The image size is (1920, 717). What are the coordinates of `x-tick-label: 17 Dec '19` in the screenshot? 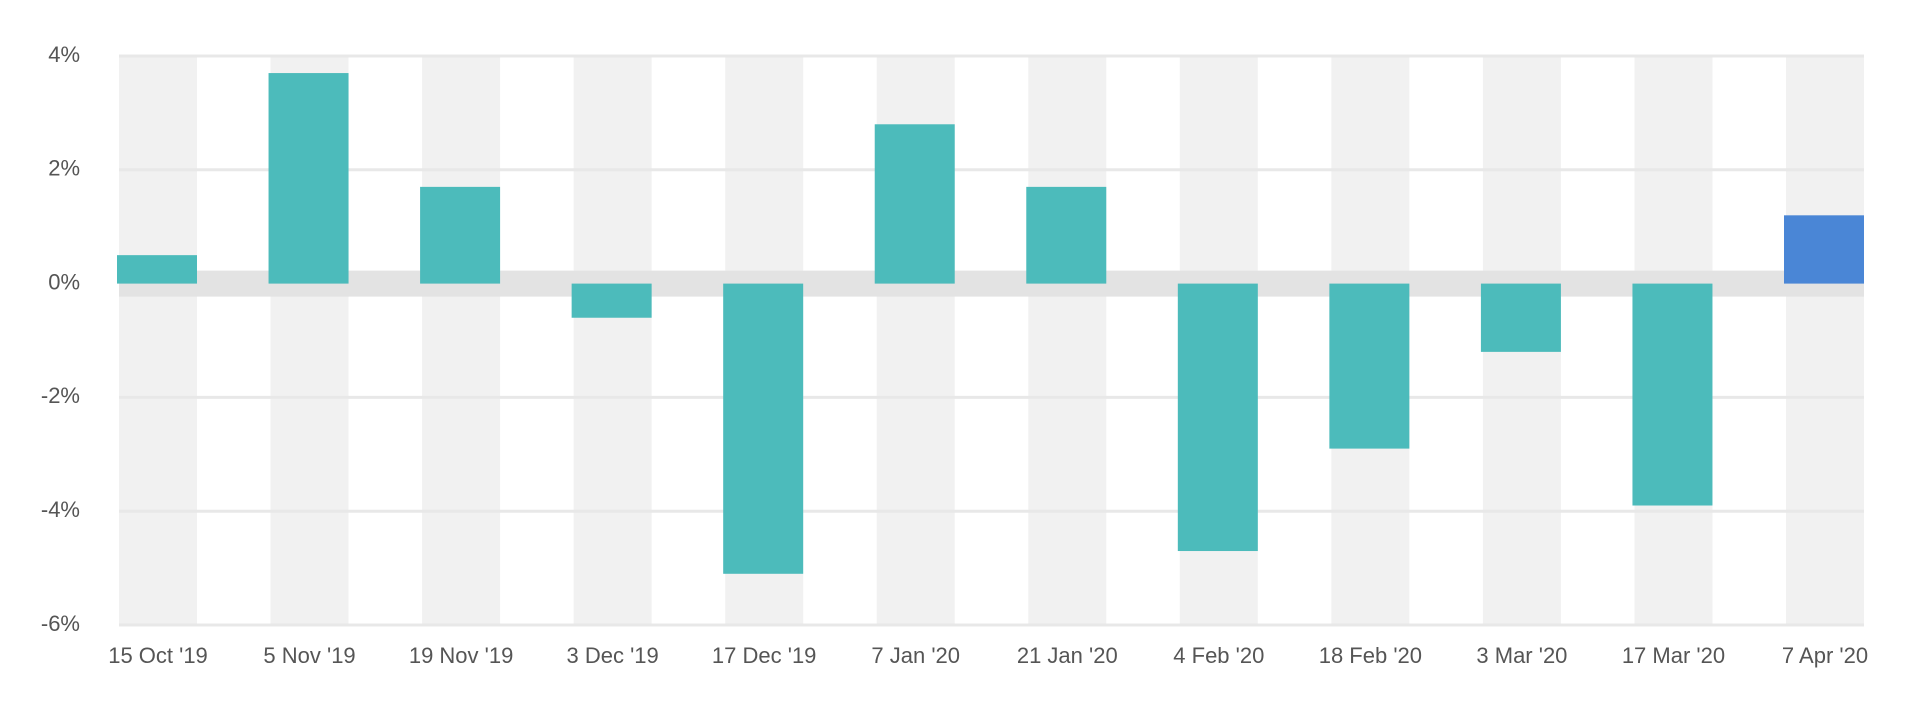 It's located at (764, 655).